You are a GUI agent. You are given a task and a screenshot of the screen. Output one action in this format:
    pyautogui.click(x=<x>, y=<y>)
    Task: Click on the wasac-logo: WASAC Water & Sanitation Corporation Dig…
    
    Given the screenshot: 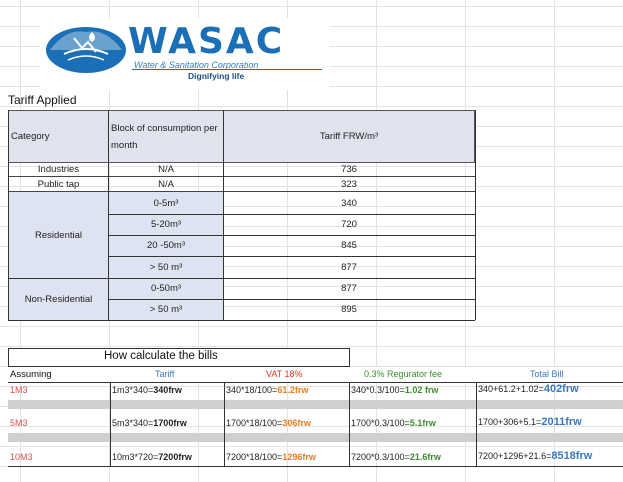 What is the action you would take?
    pyautogui.click(x=185, y=54)
    